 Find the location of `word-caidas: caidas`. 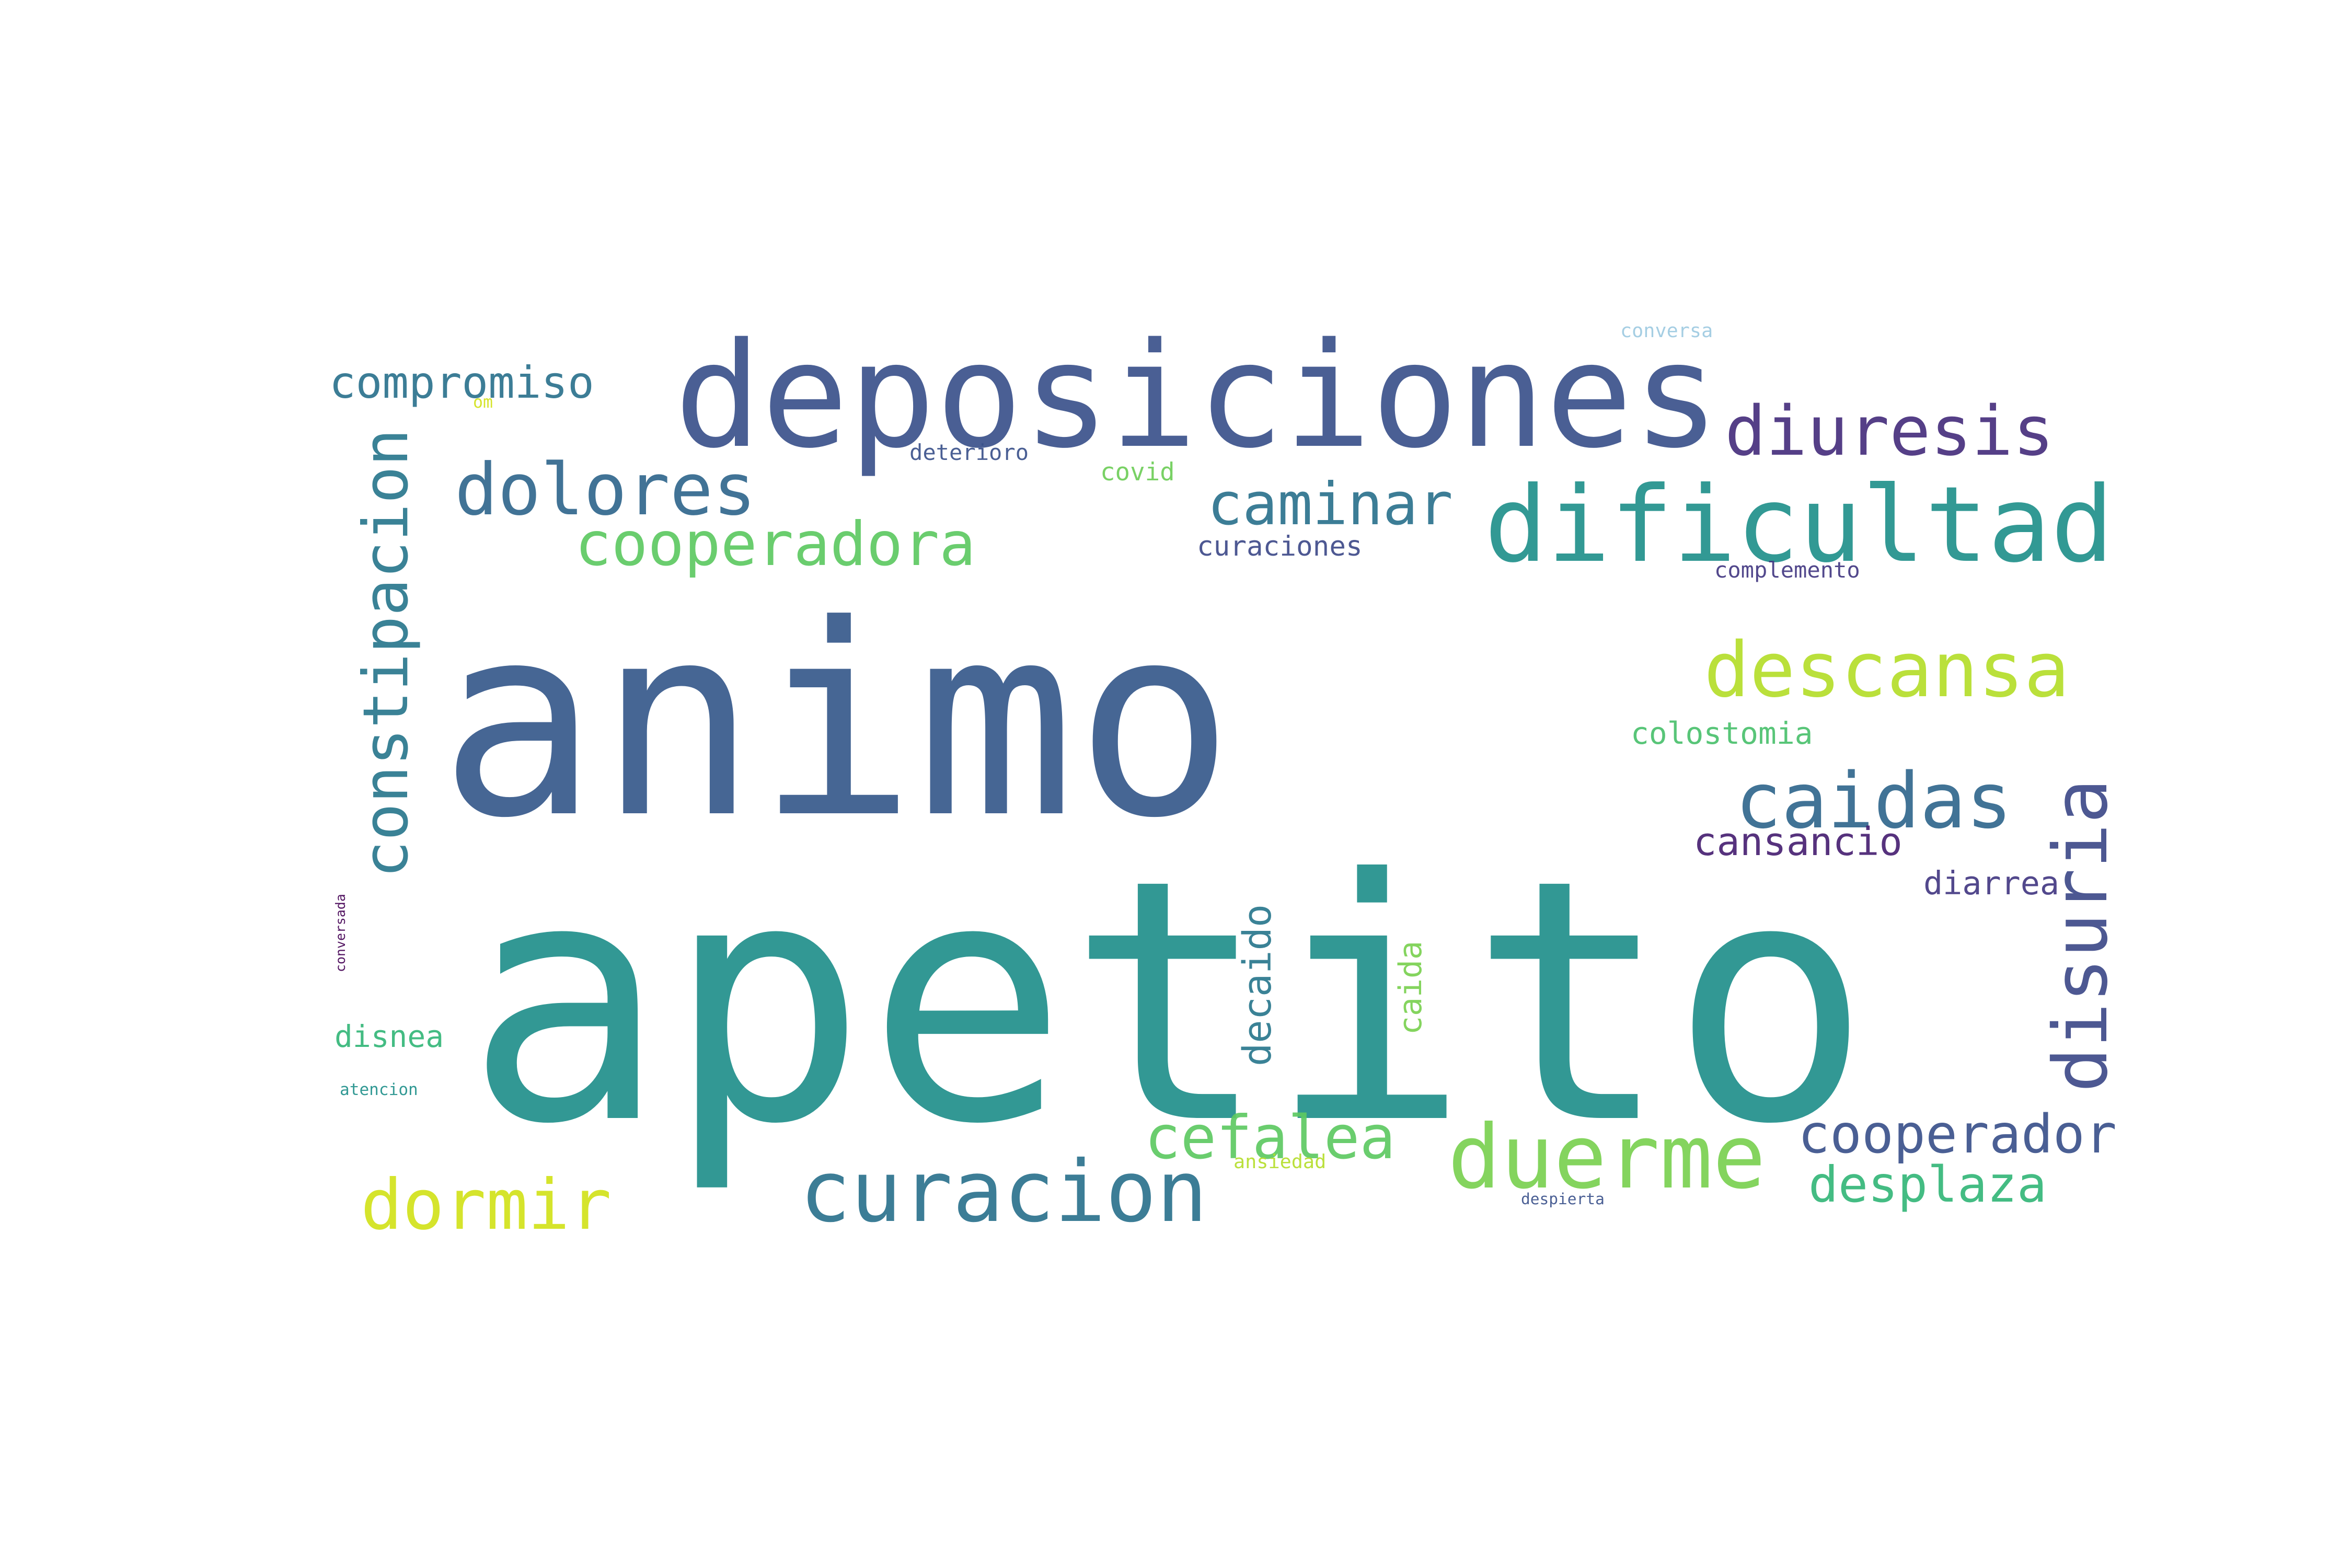

word-caidas: caidas is located at coordinates (1873, 801).